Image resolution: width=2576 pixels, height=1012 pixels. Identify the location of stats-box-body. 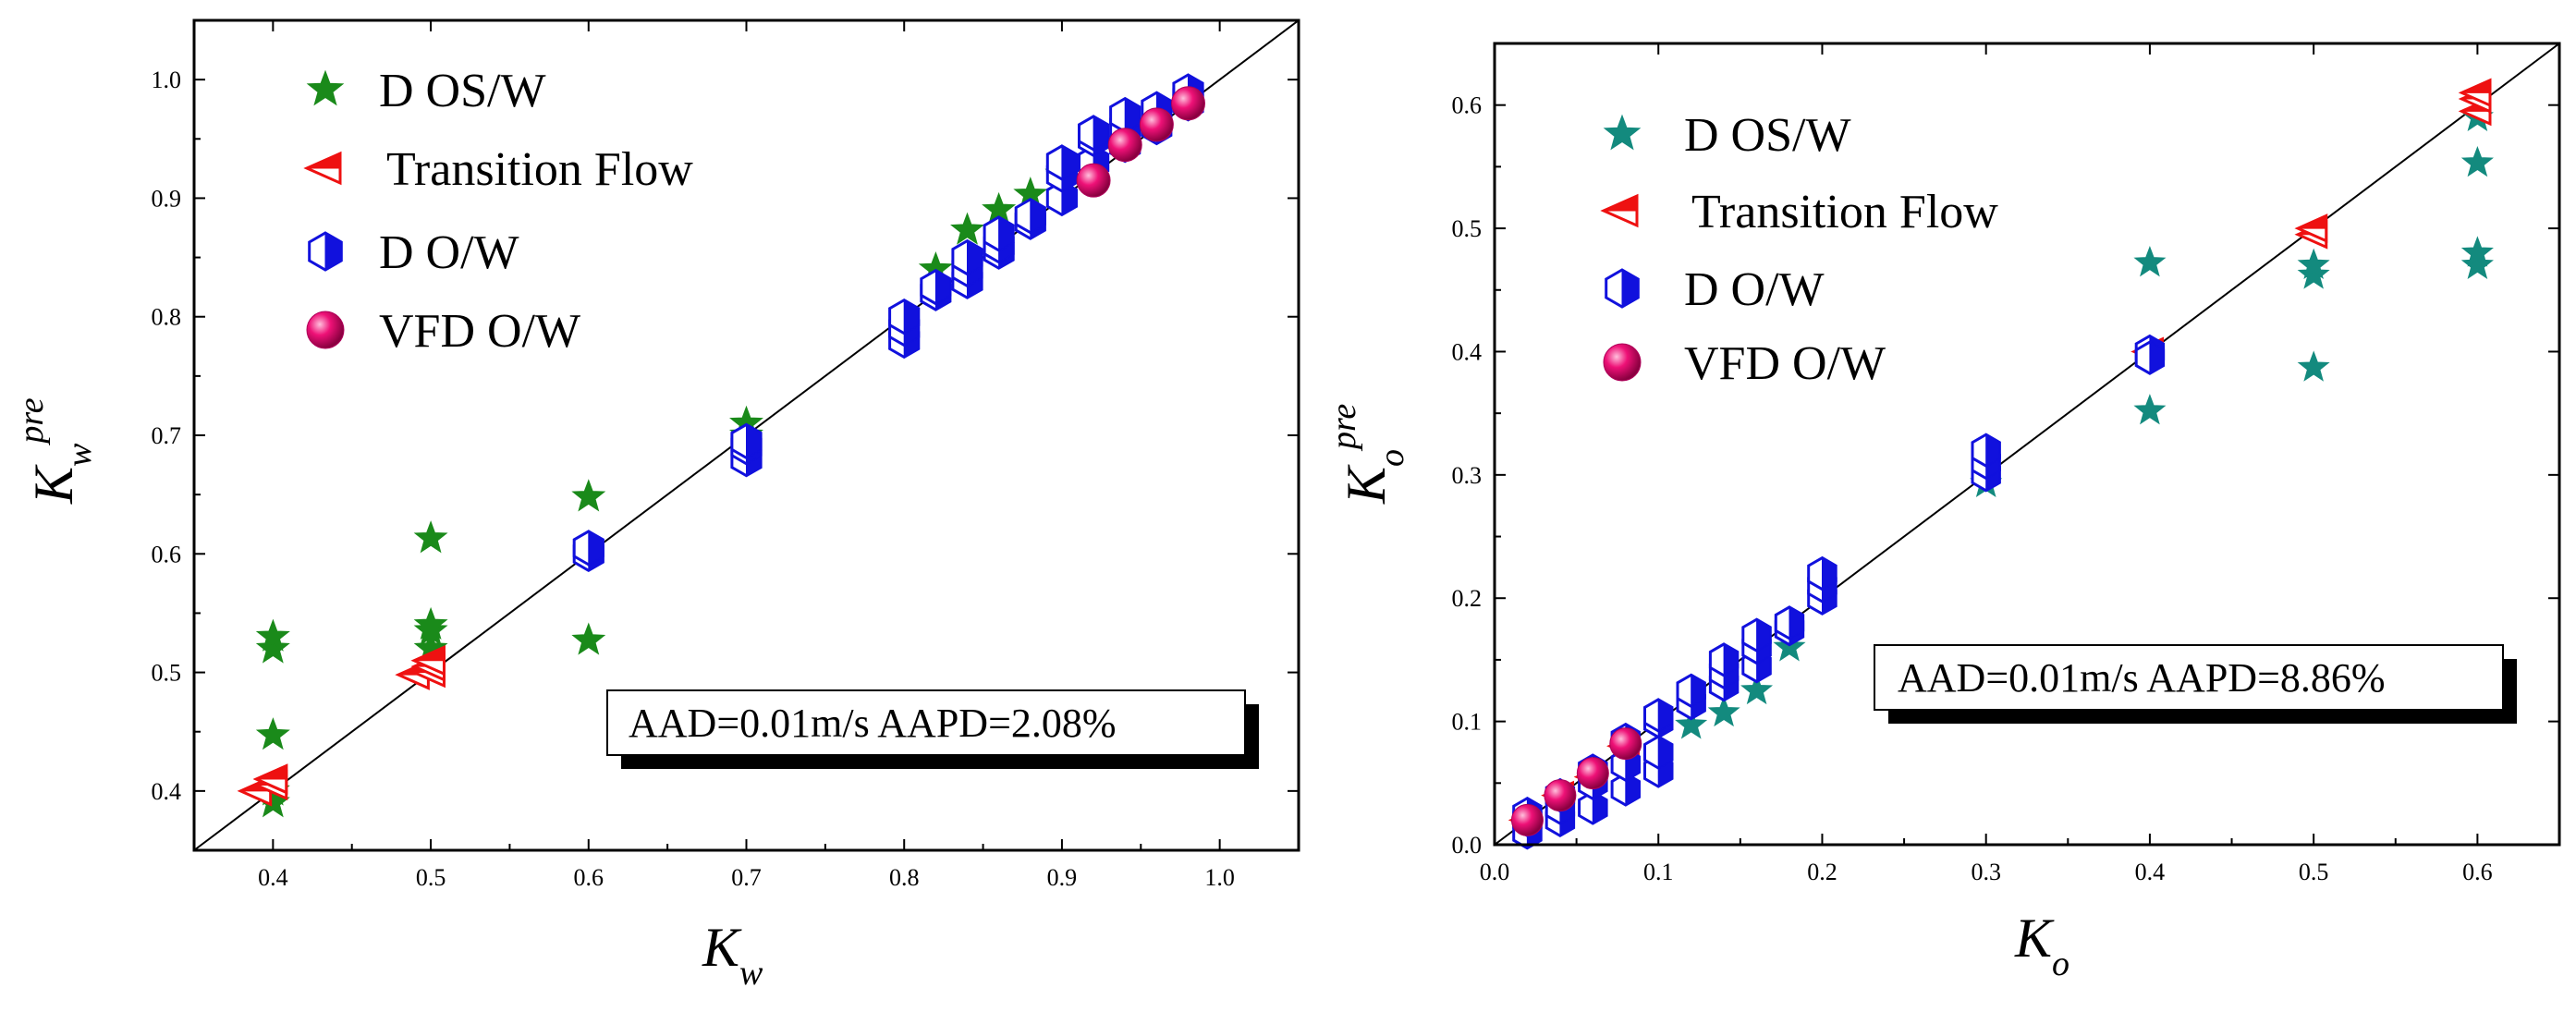
(2189, 677).